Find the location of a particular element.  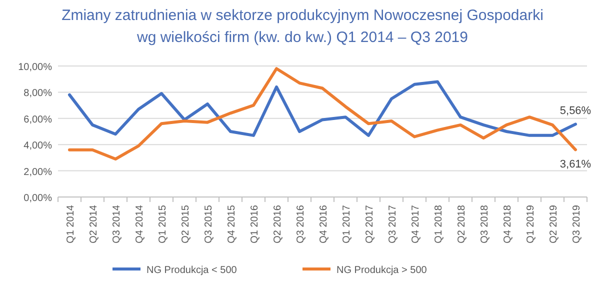

x-tick-label: Q2 2015 is located at coordinates (186, 224).